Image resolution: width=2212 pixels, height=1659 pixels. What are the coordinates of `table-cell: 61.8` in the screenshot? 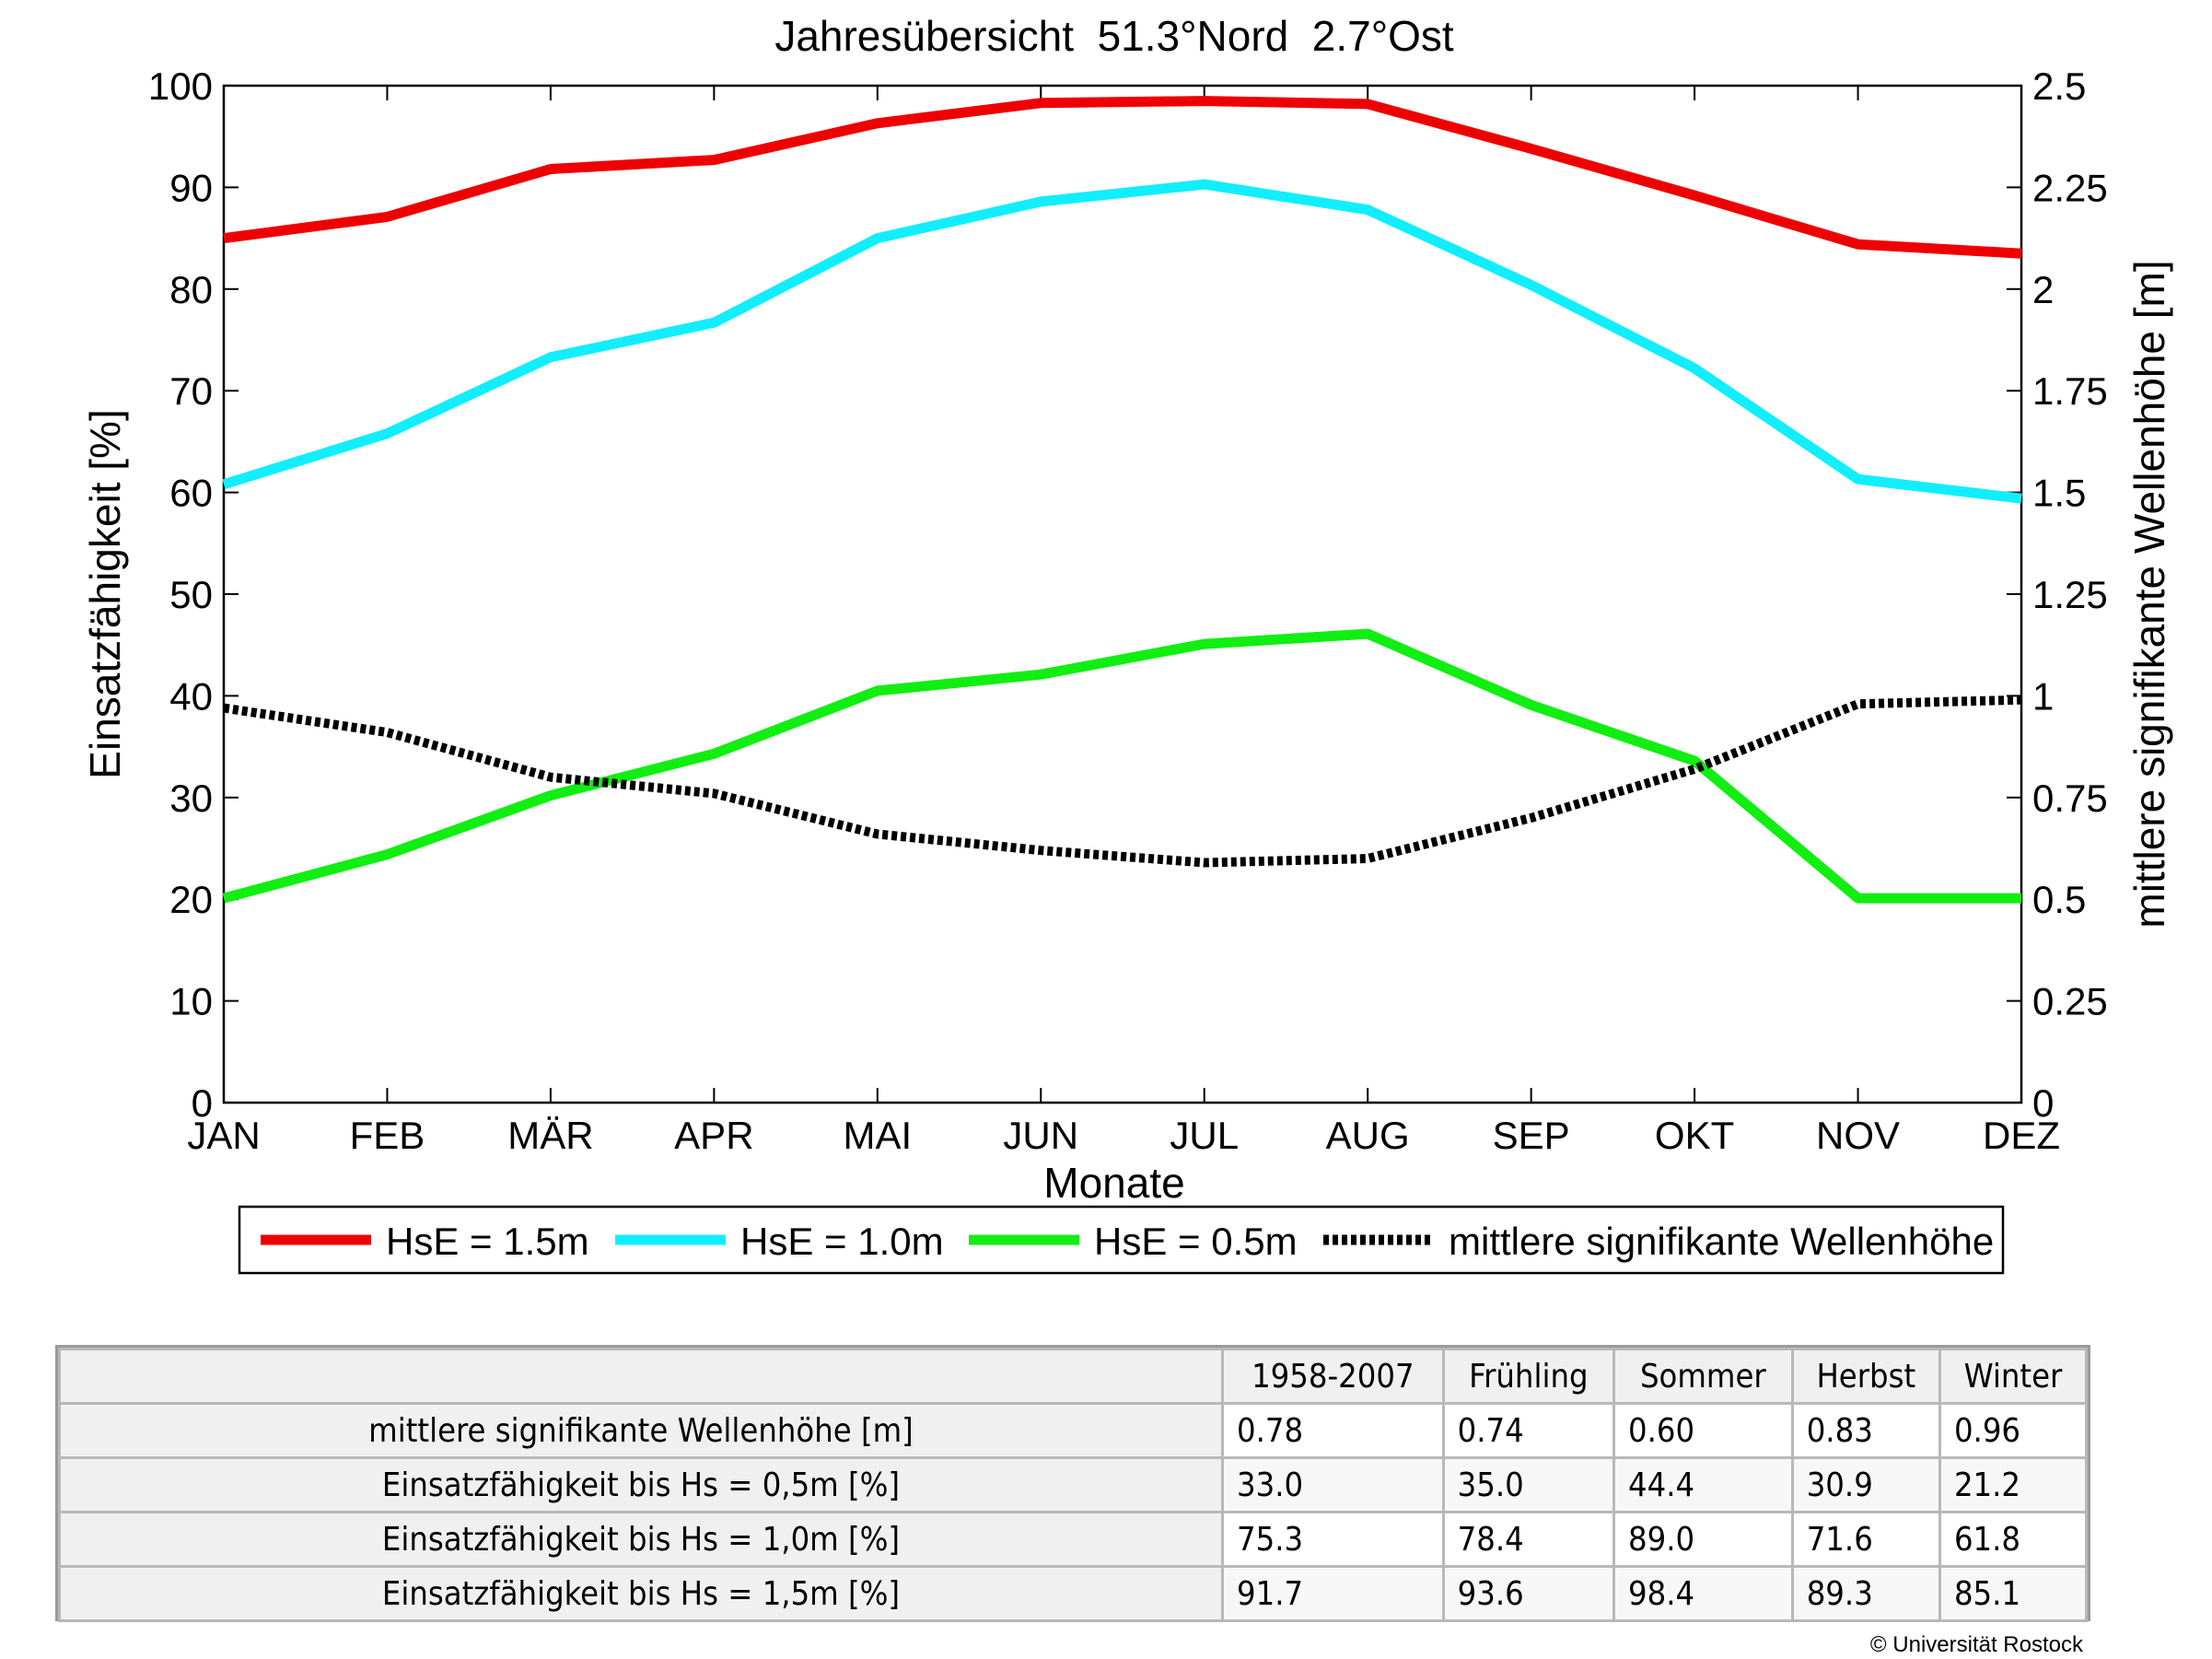 It's located at (2014, 1539).